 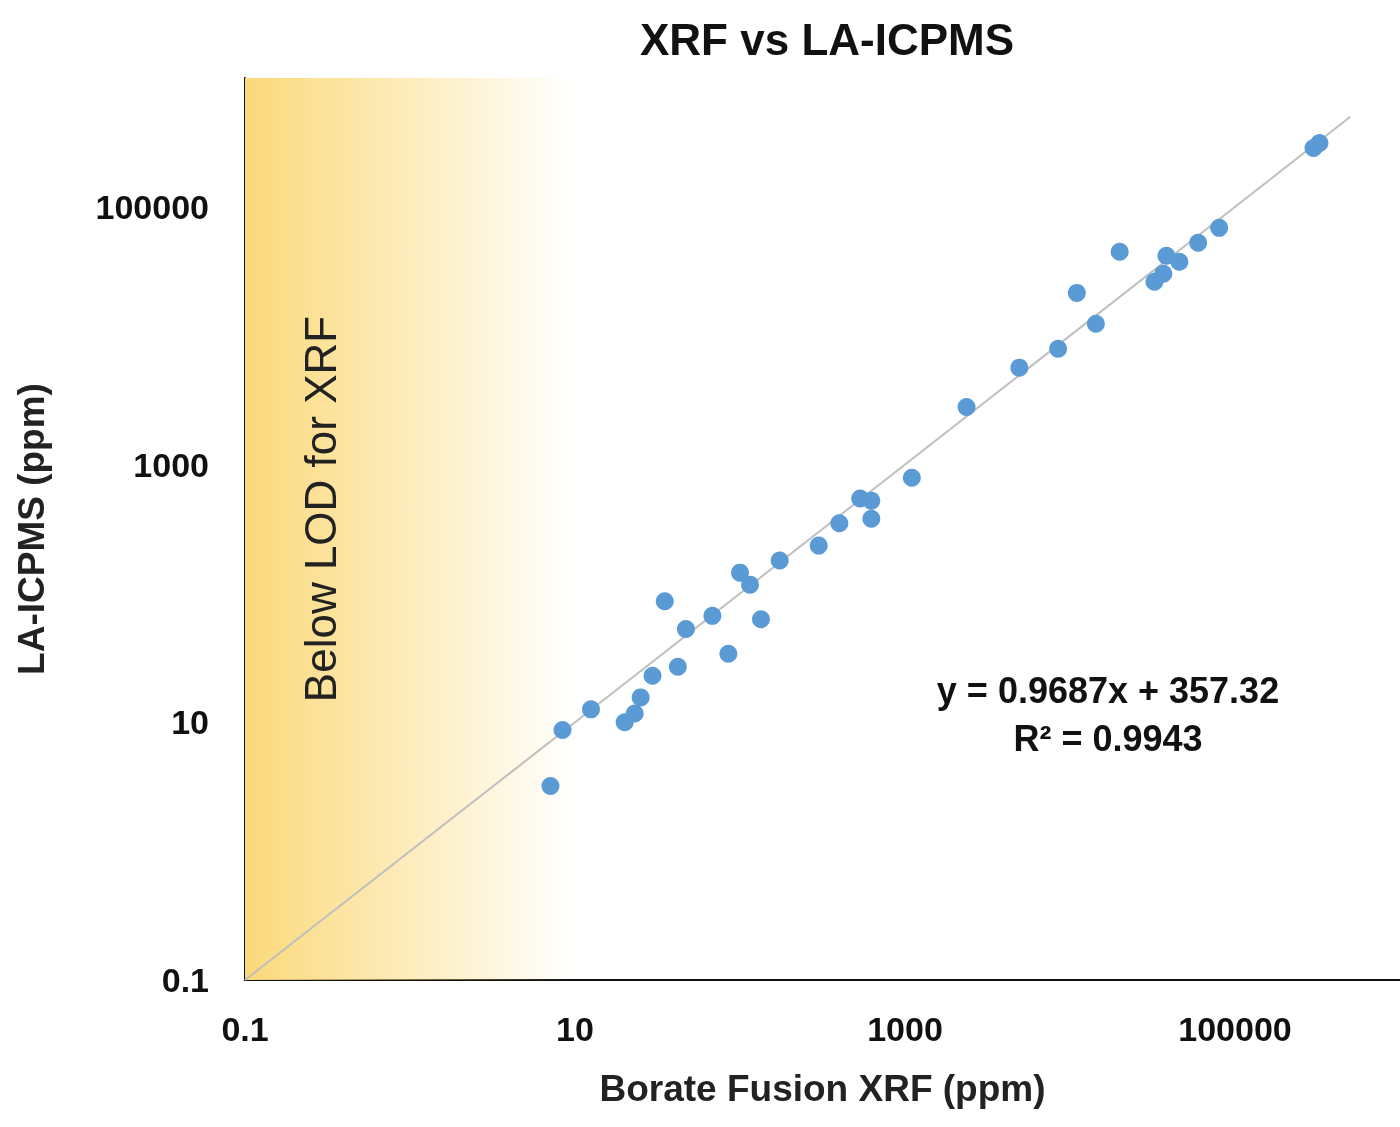 I want to click on annotation: R² = 0.9943, so click(x=1108, y=738).